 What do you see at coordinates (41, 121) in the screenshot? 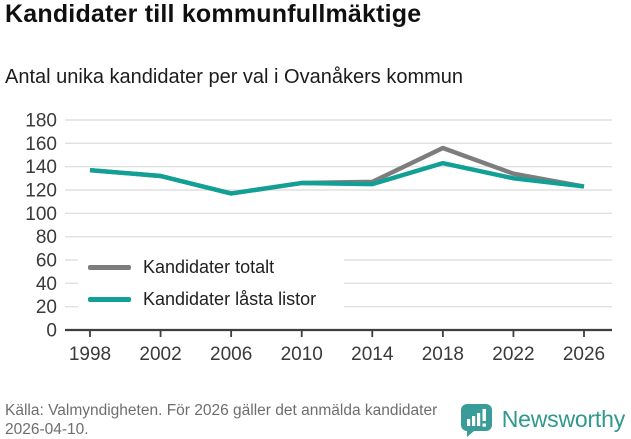
I see `y-tick-label-180: 180` at bounding box center [41, 121].